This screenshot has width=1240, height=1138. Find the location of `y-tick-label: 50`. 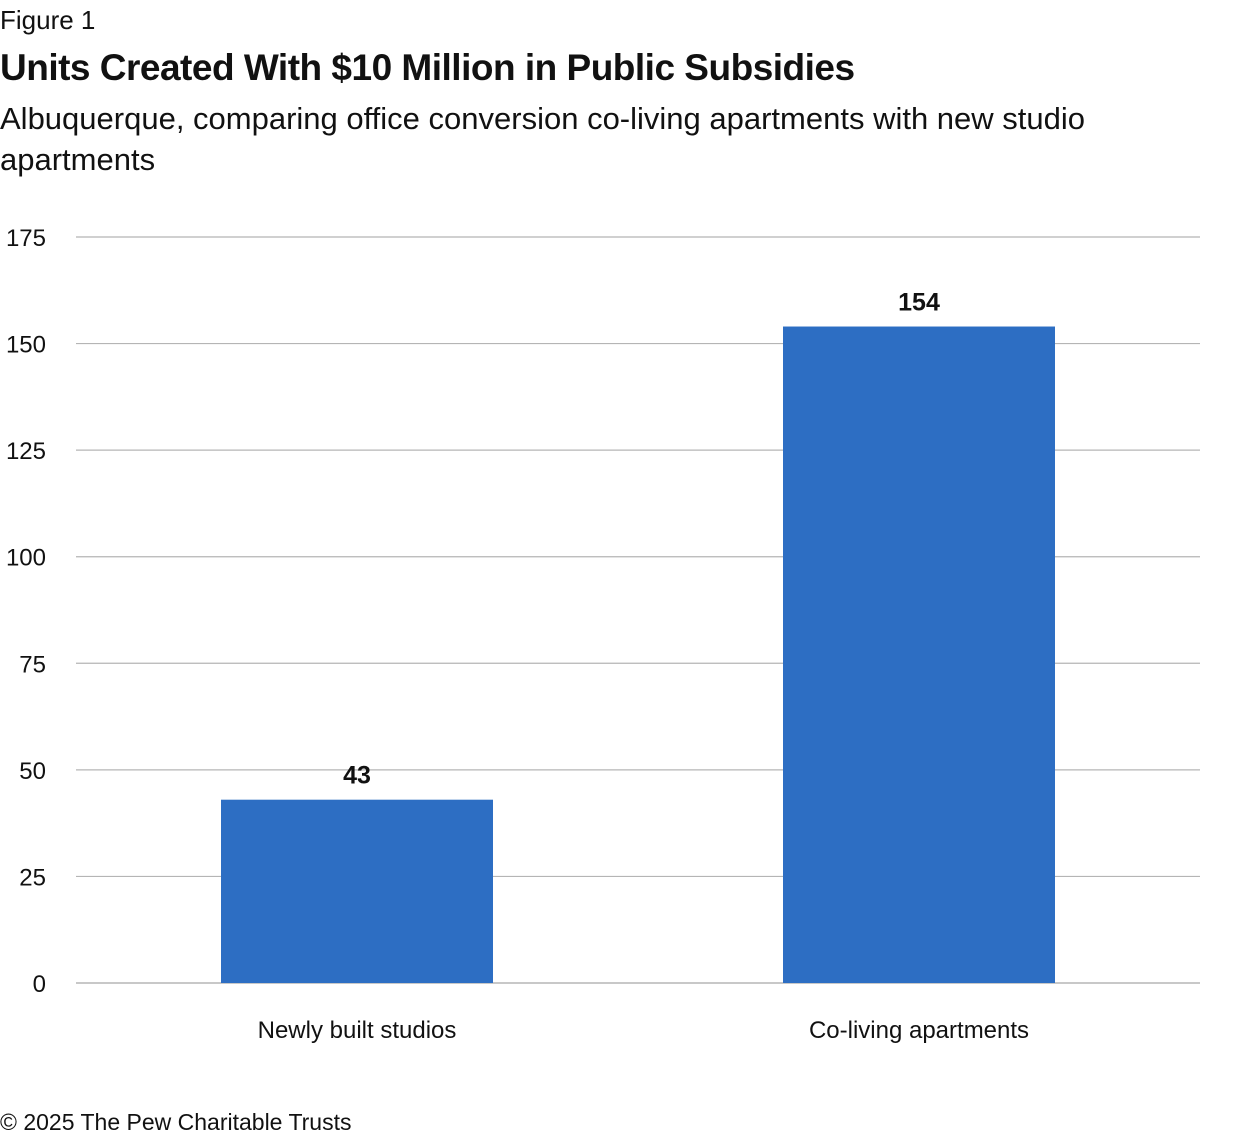

y-tick-label: 50 is located at coordinates (32, 771).